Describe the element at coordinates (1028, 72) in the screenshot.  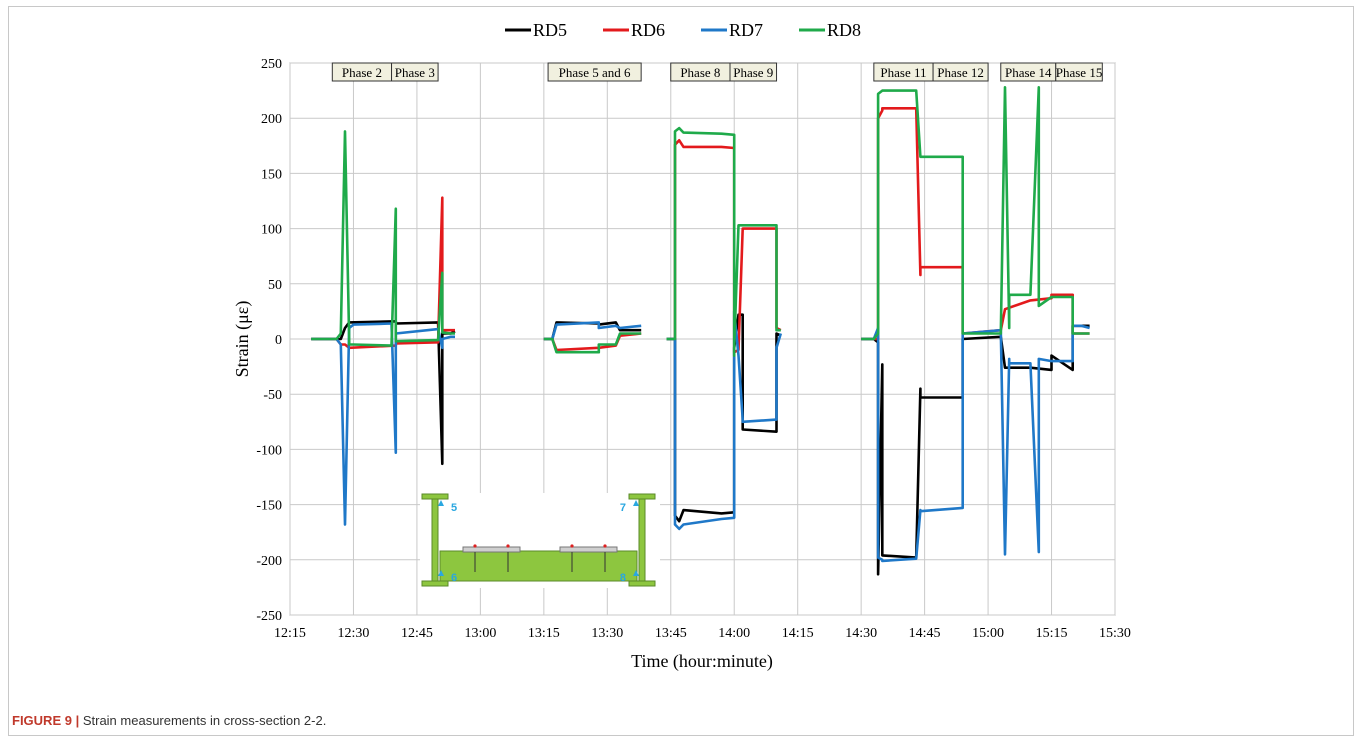
I see `phase-label: Phase 14` at that location.